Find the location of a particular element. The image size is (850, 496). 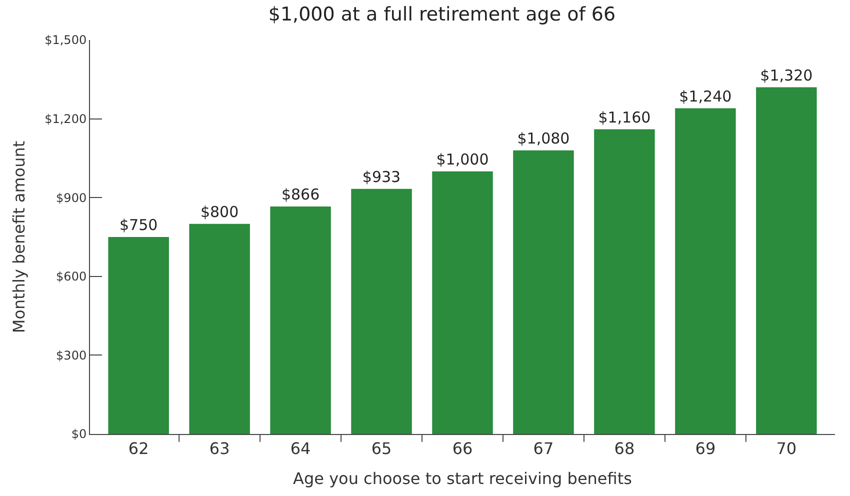

data-label: $750 is located at coordinates (138, 225).